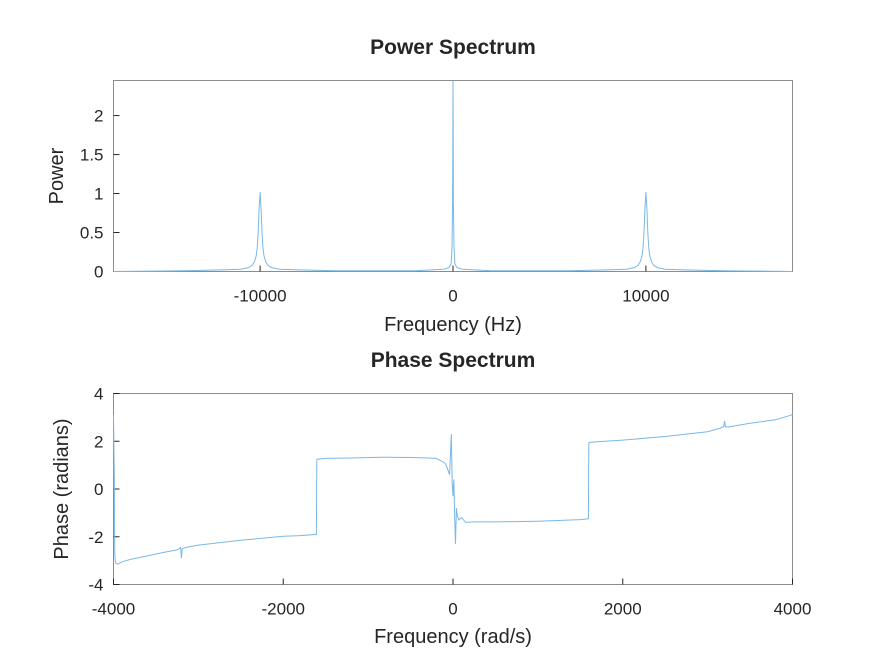  Describe the element at coordinates (452, 296) in the screenshot. I see `power-x-tick-label: 0` at that location.